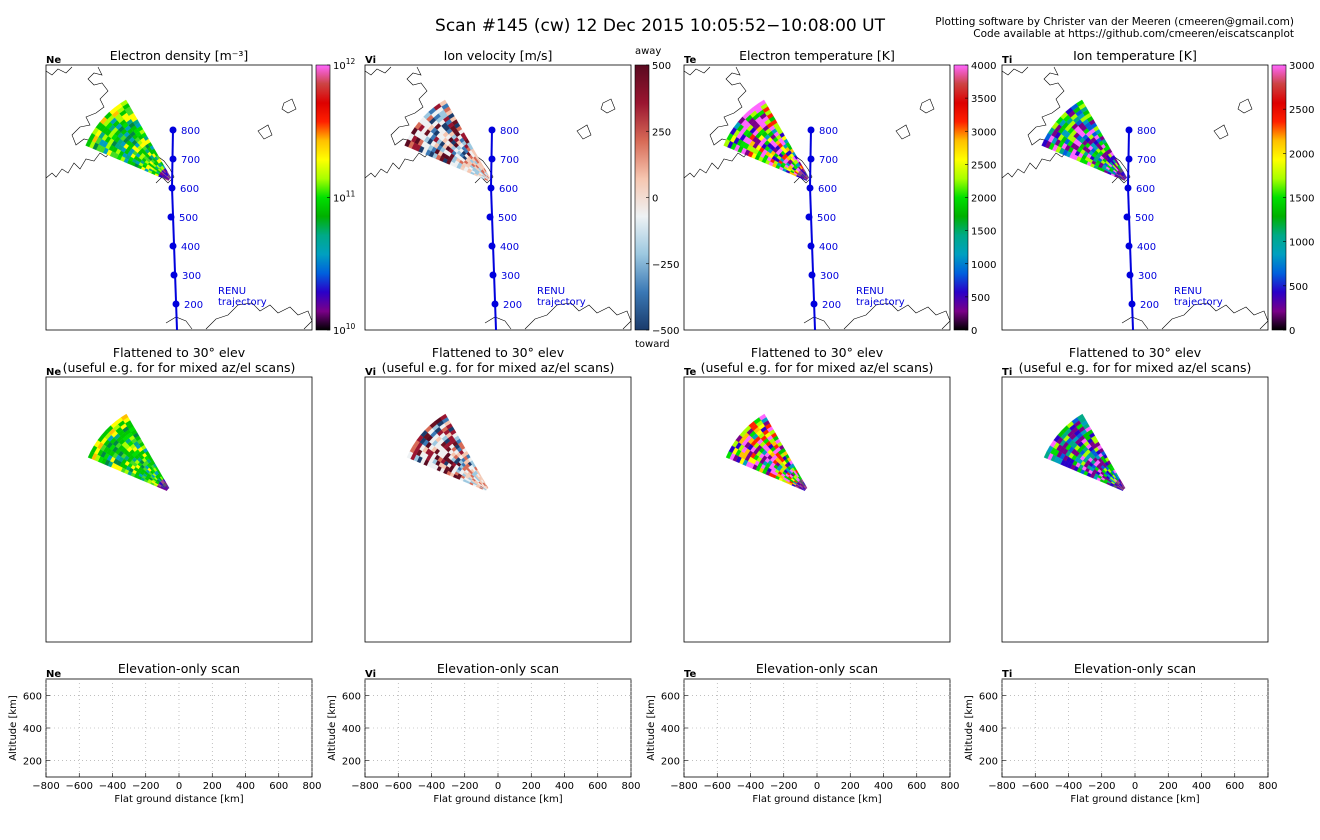  I want to click on colorbar-tick-label: −500, so click(665, 331).